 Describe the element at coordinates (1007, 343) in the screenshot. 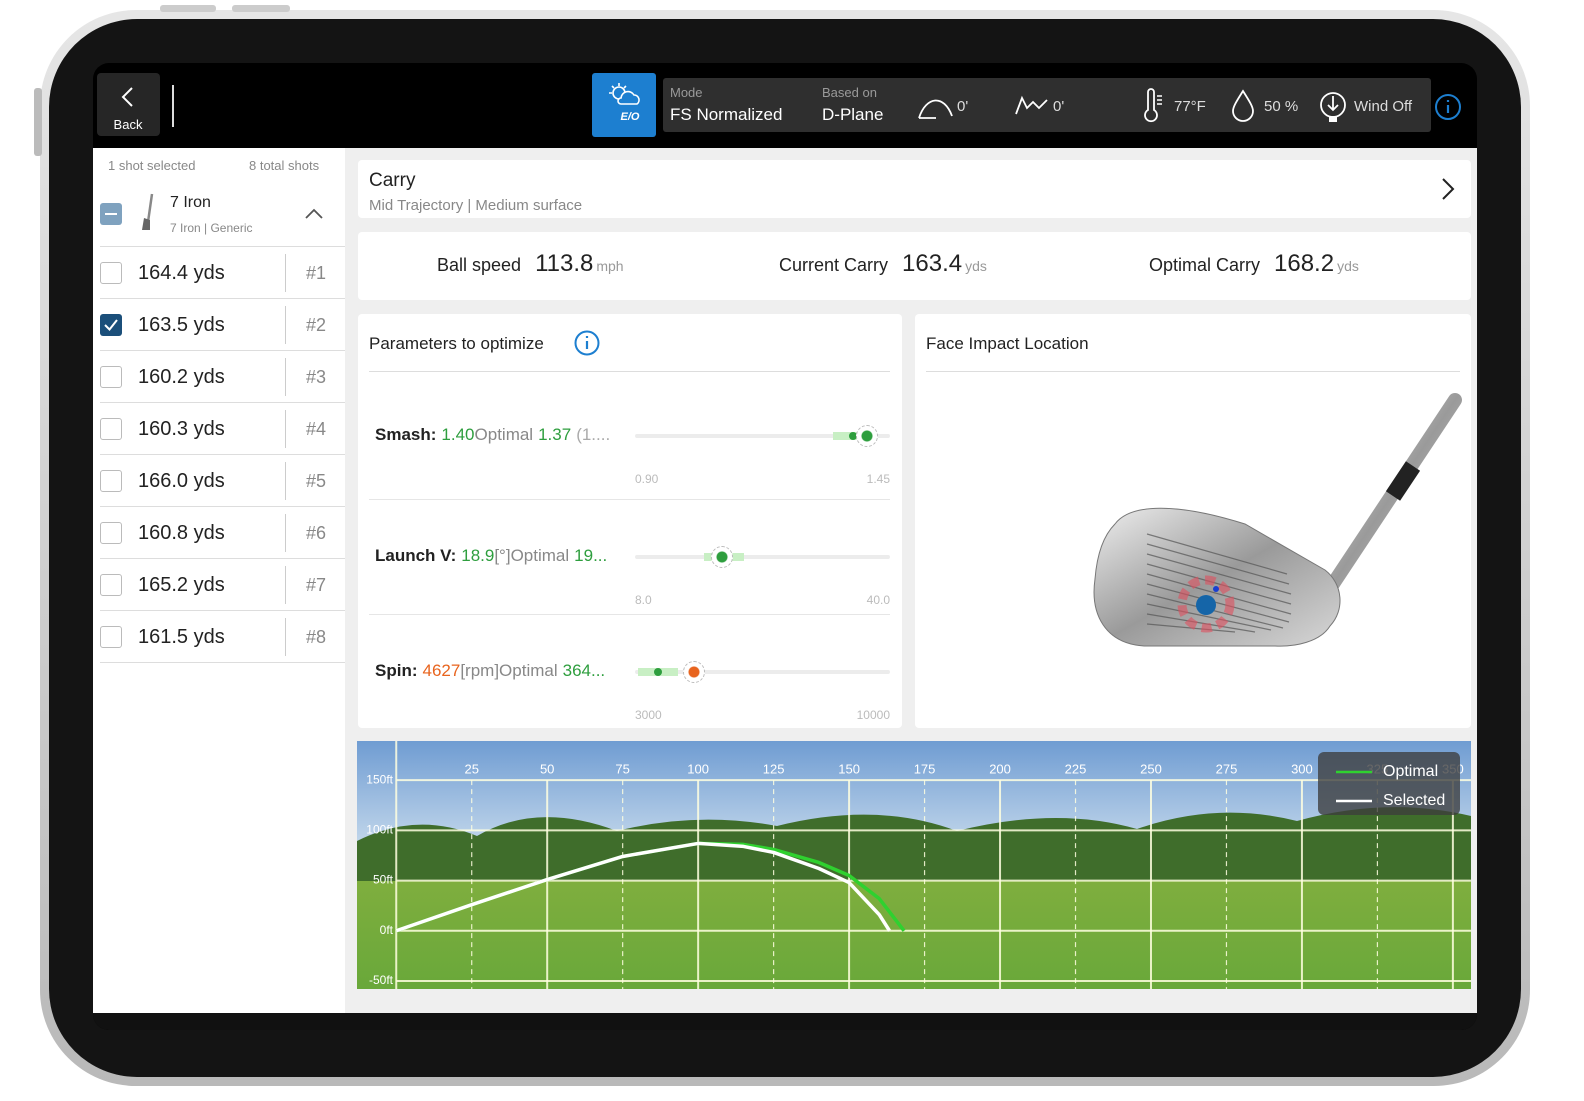

I see `face-impact-title: Face Impact Location` at that location.